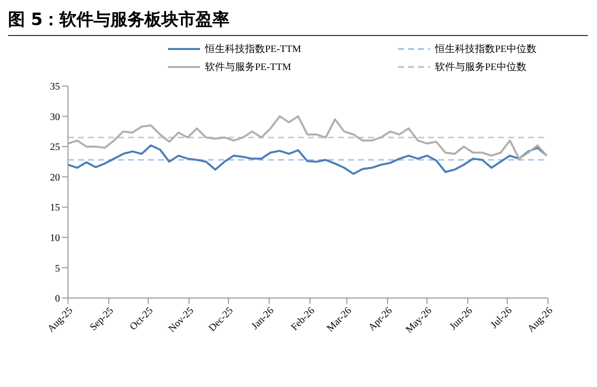 This screenshot has height=387, width=597. I want to click on y-tick-label: 5, so click(57, 268).